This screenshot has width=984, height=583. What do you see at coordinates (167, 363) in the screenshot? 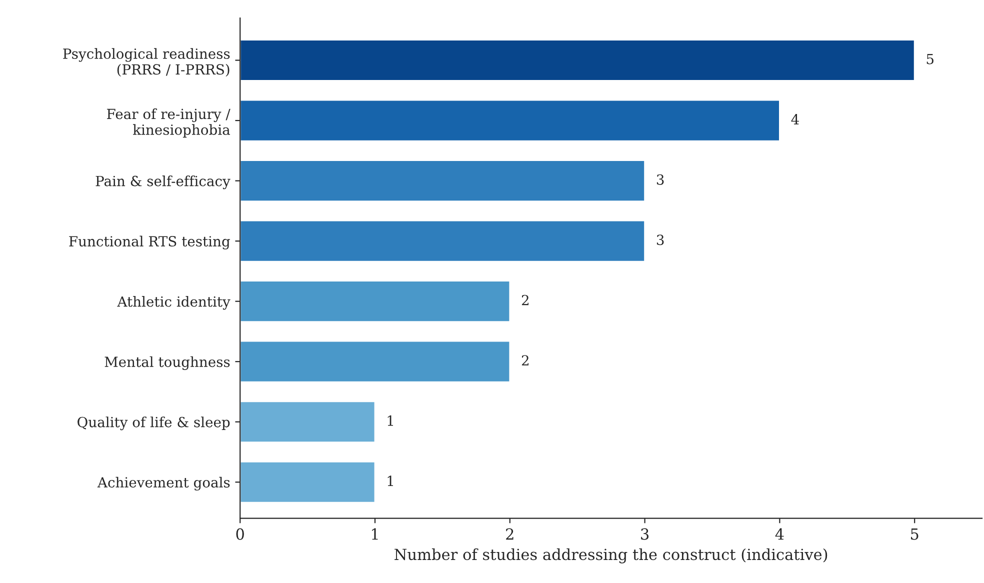
I see `y-tick-label: Mental toughness` at bounding box center [167, 363].